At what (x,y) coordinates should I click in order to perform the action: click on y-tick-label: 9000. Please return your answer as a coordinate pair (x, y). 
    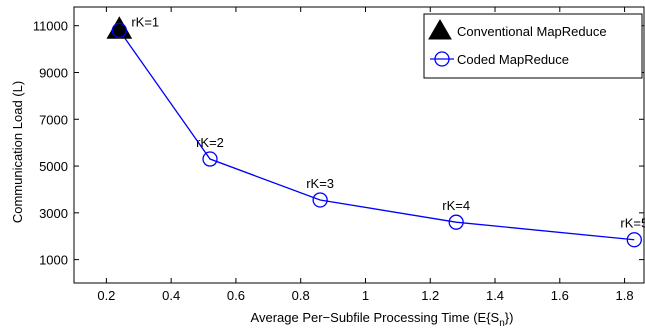
    Looking at the image, I should click on (53, 72).